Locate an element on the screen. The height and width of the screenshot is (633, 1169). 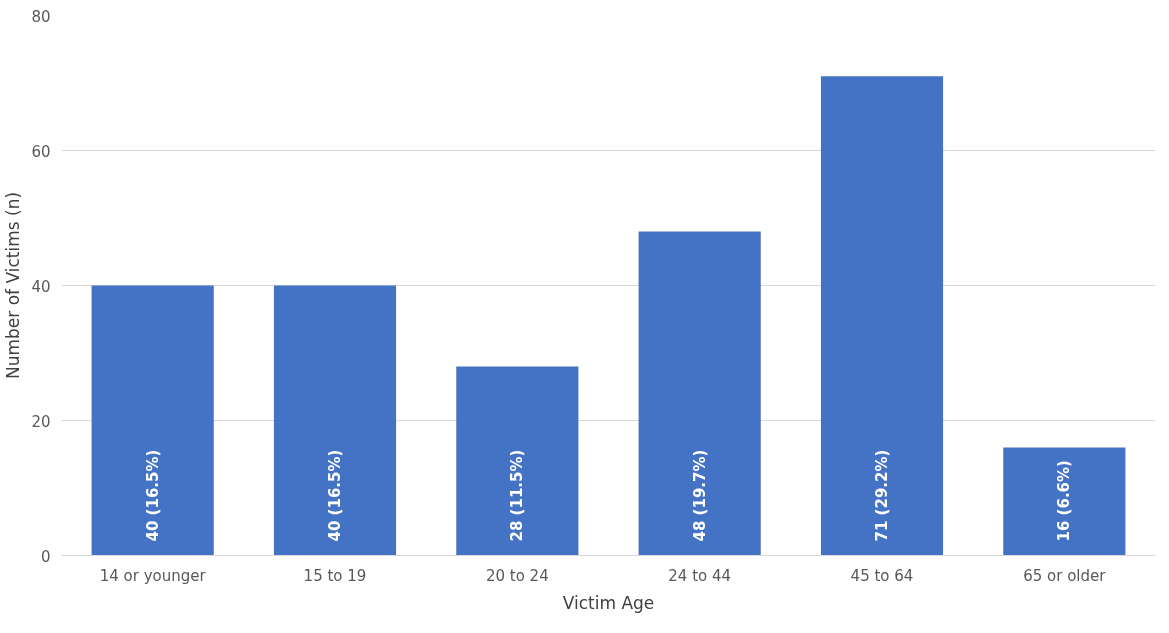
y-axis-title: Number of Victims (n) is located at coordinates (13, 285).